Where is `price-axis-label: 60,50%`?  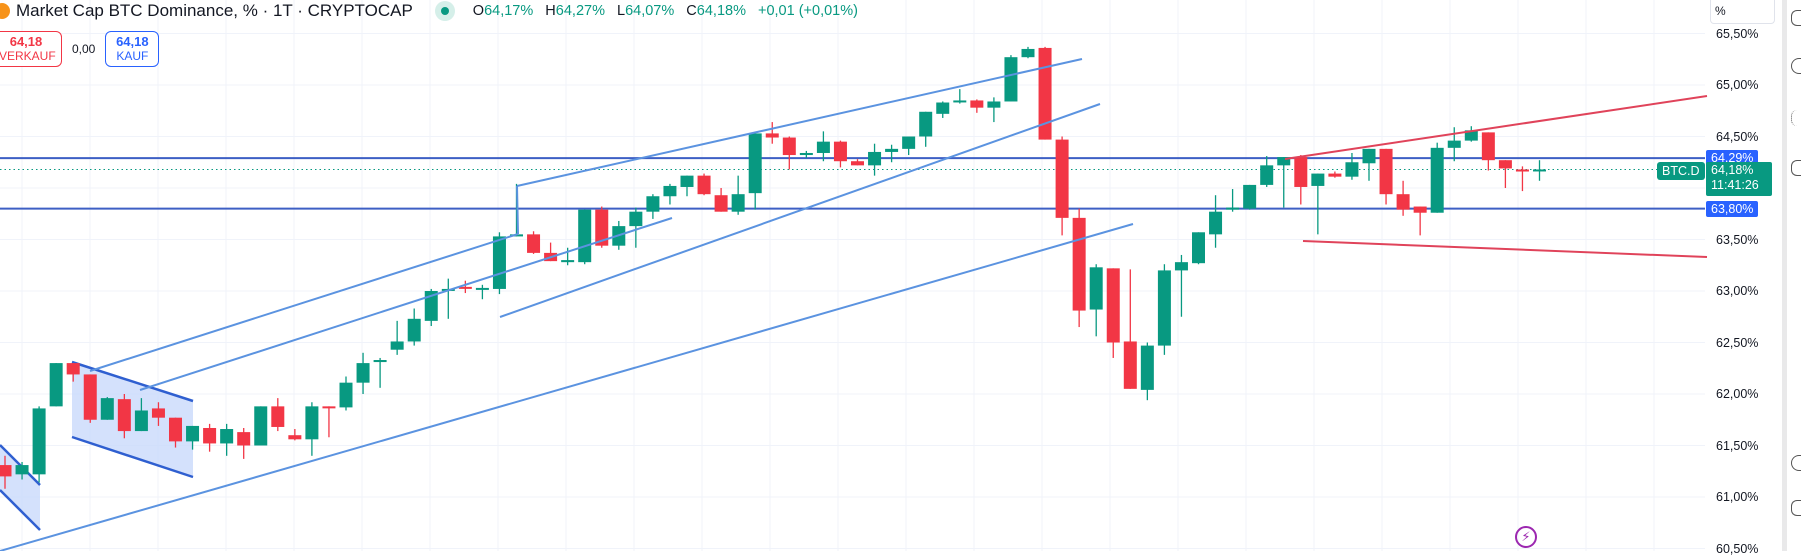 price-axis-label: 60,50% is located at coordinates (1737, 548).